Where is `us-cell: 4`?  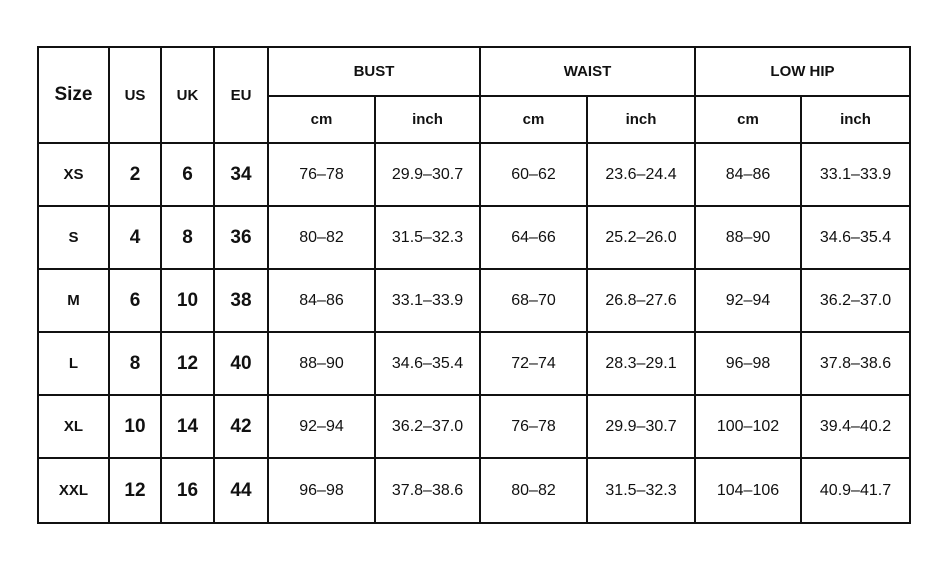
us-cell: 4 is located at coordinates (135, 237).